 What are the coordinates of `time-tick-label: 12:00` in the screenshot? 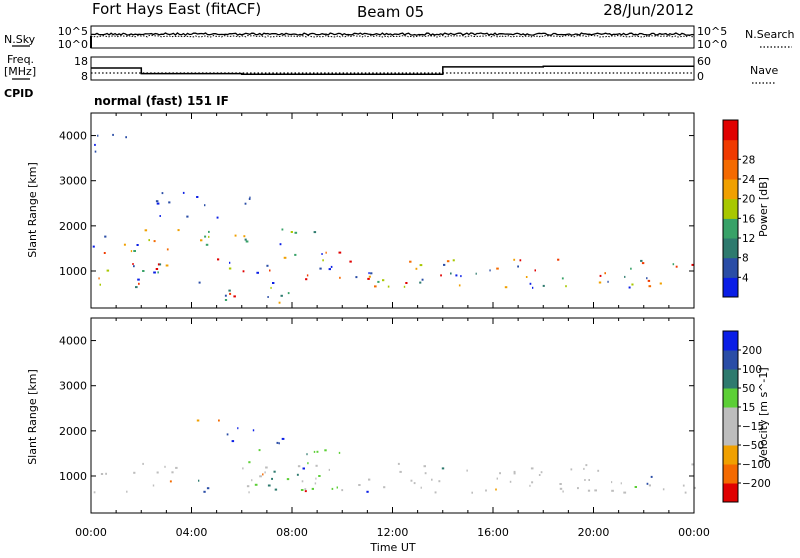 It's located at (393, 532).